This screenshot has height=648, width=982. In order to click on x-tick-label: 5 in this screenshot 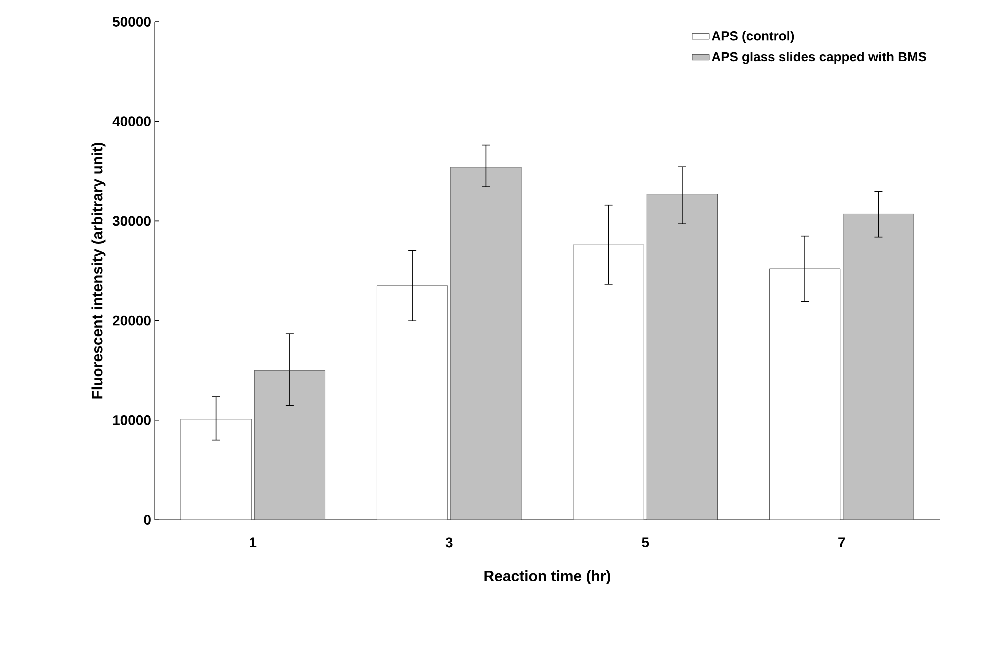, I will do `click(646, 543)`.